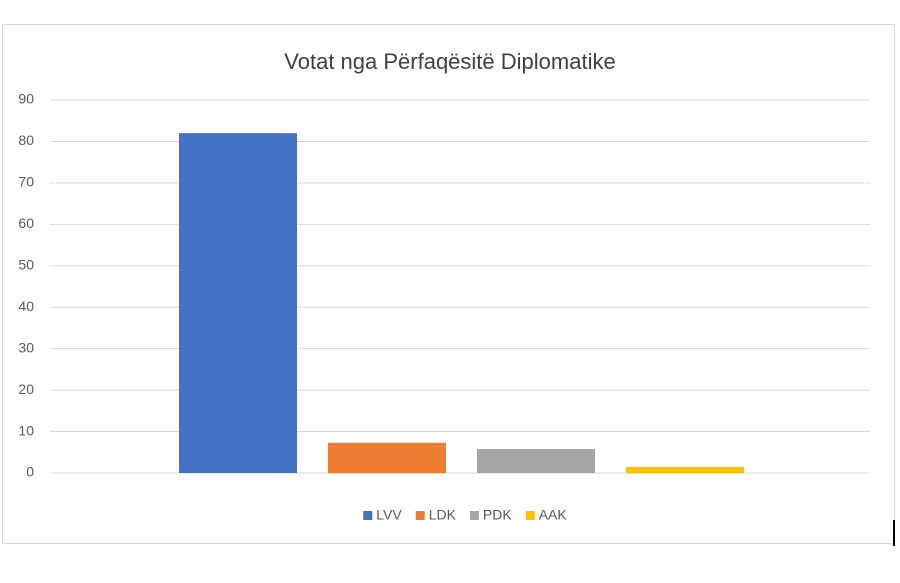 This screenshot has height=583, width=900. I want to click on y-tick-label: 10, so click(26, 430).